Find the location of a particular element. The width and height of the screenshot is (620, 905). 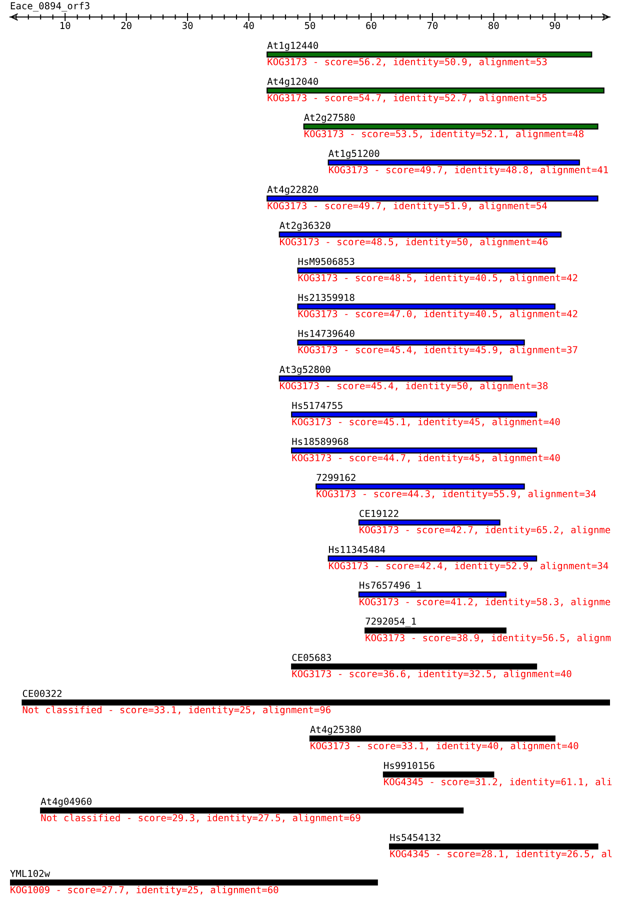

y-tick-label: Hs18589968 is located at coordinates (320, 442).